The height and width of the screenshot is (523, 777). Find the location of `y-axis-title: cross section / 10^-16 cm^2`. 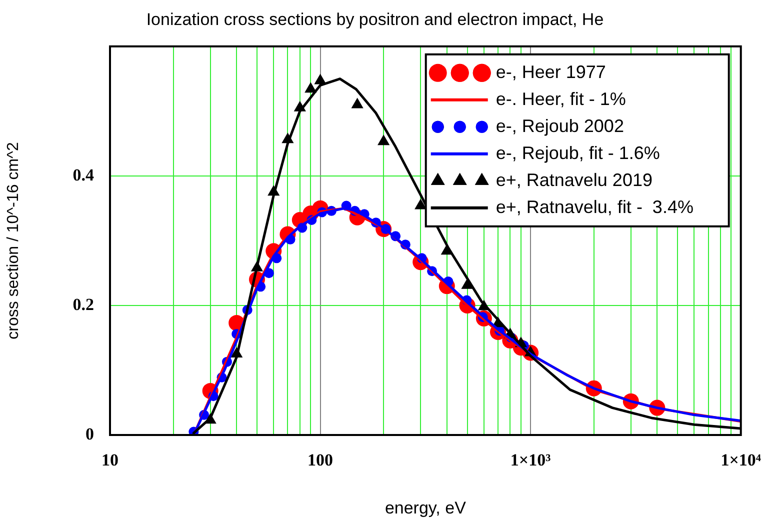

y-axis-title: cross section / 10^-16 cm^2 is located at coordinates (13, 241).